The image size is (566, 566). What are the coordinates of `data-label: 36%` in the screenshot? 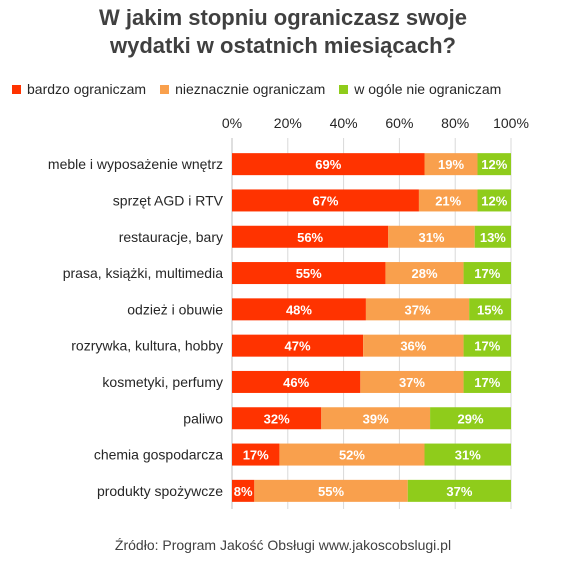 It's located at (413, 346).